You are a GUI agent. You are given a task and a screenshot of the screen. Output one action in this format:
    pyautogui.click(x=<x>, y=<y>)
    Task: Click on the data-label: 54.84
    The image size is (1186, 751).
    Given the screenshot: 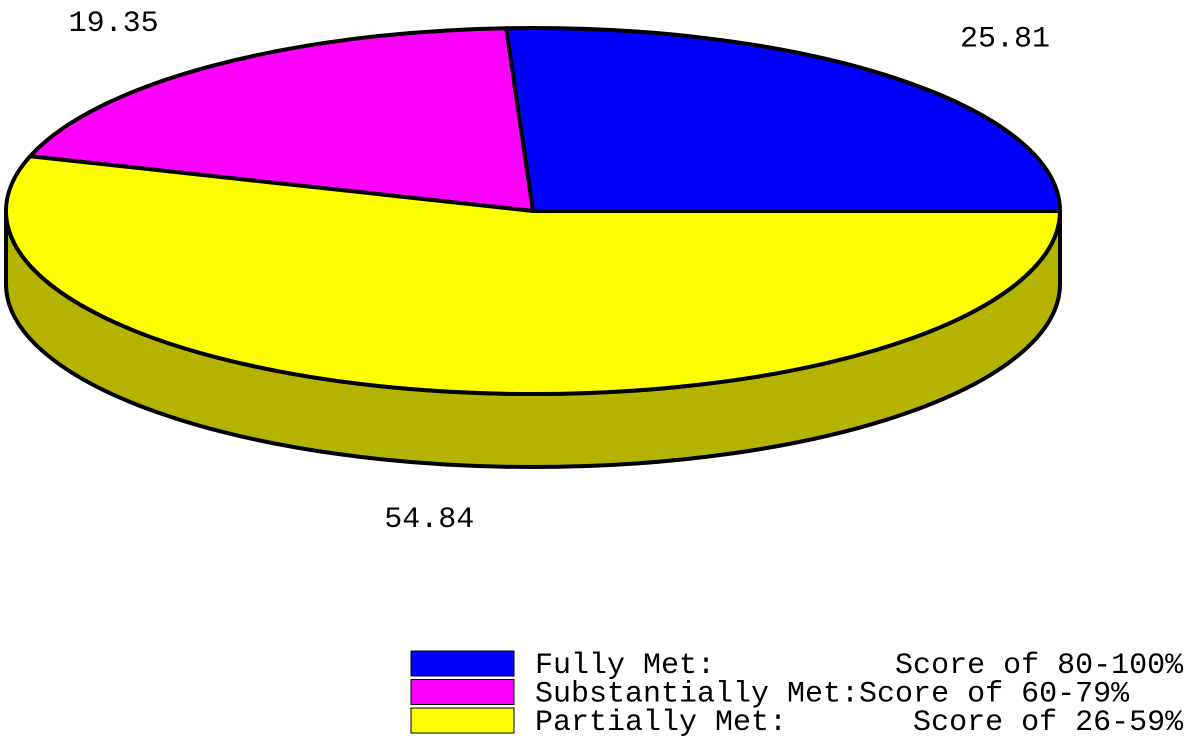 What is the action you would take?
    pyautogui.click(x=429, y=520)
    